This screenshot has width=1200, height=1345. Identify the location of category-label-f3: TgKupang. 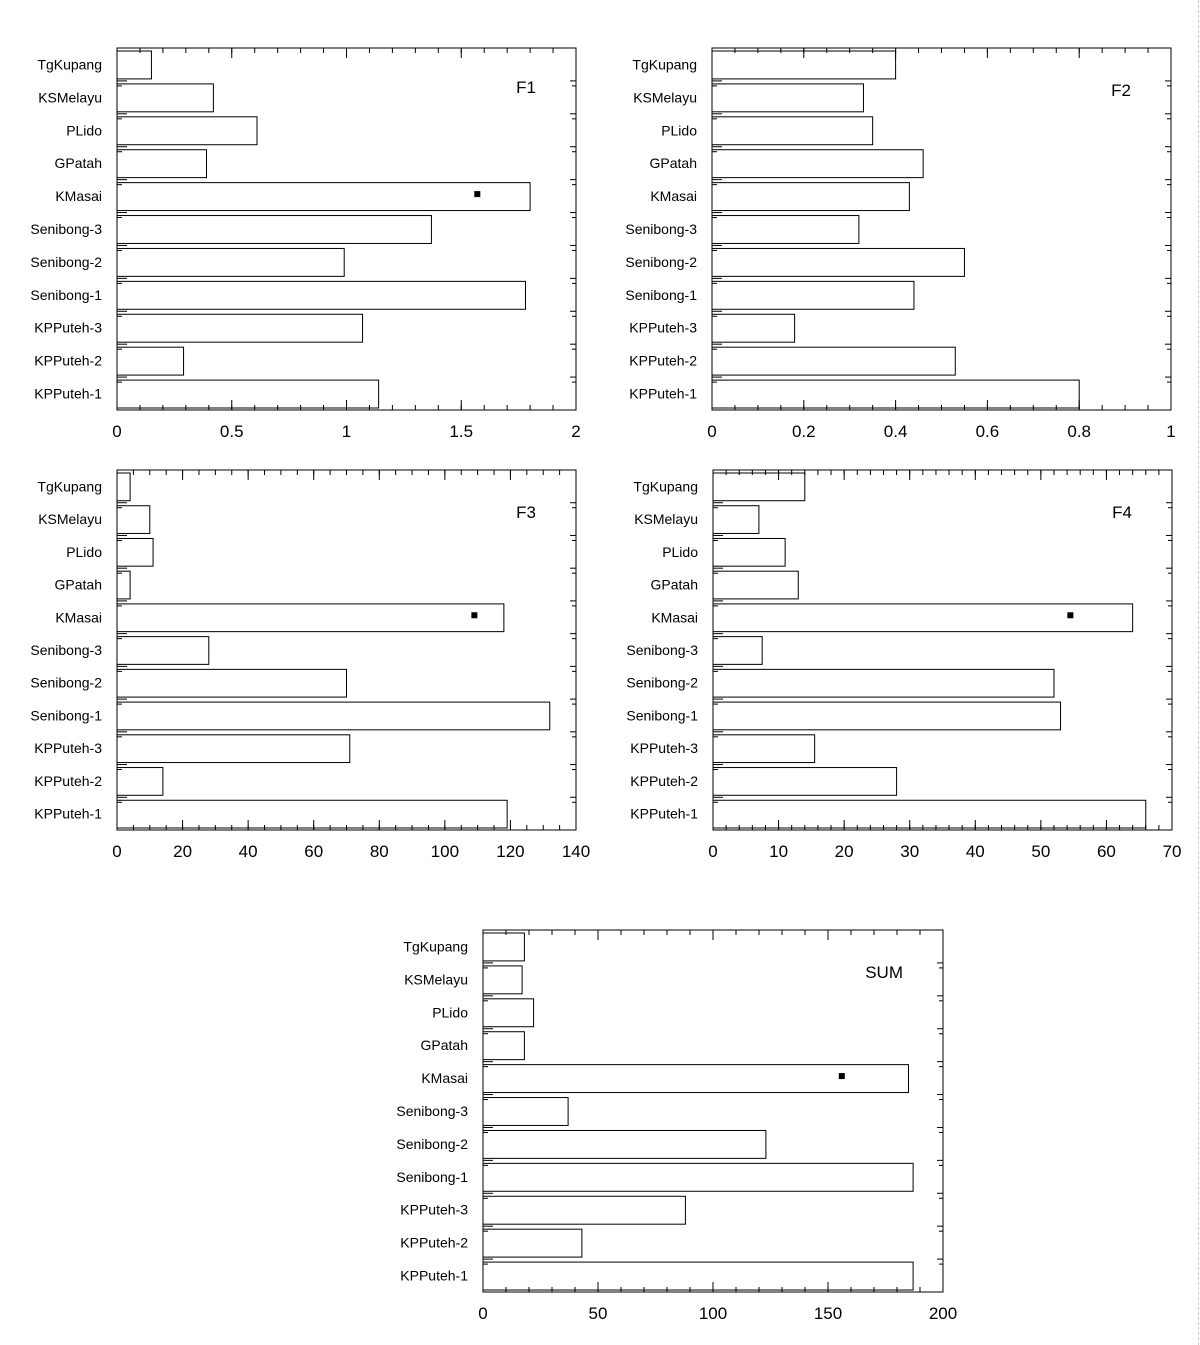
(69, 486).